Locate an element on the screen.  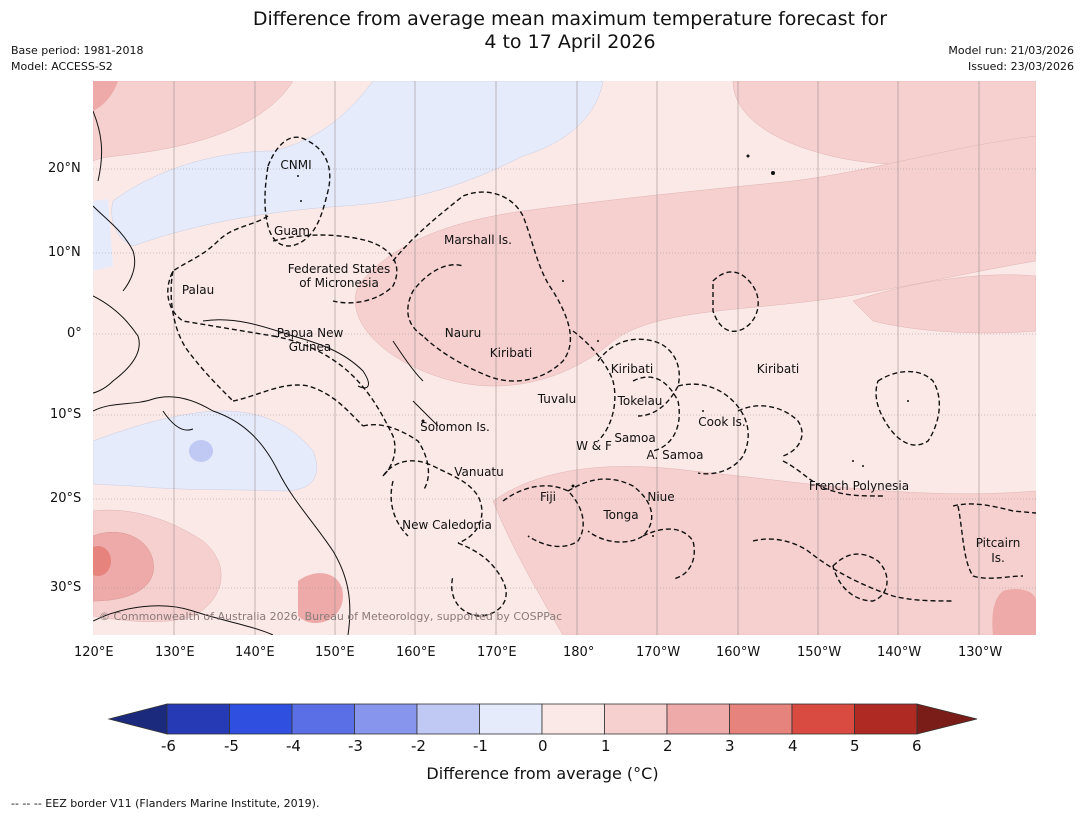
label-cook: Cook Is. is located at coordinates (721, 422).